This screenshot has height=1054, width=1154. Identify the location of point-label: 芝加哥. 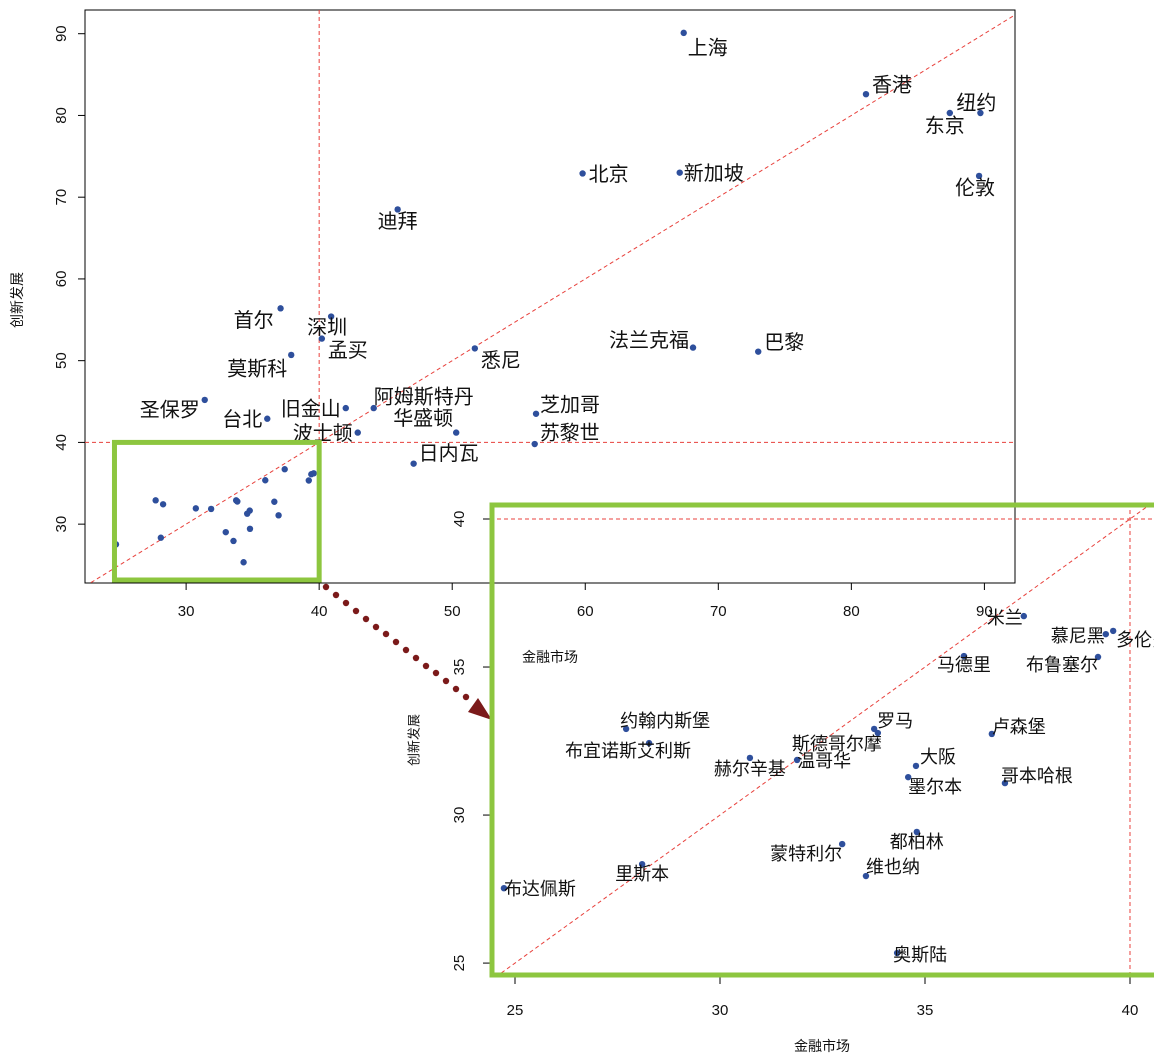
(570, 404).